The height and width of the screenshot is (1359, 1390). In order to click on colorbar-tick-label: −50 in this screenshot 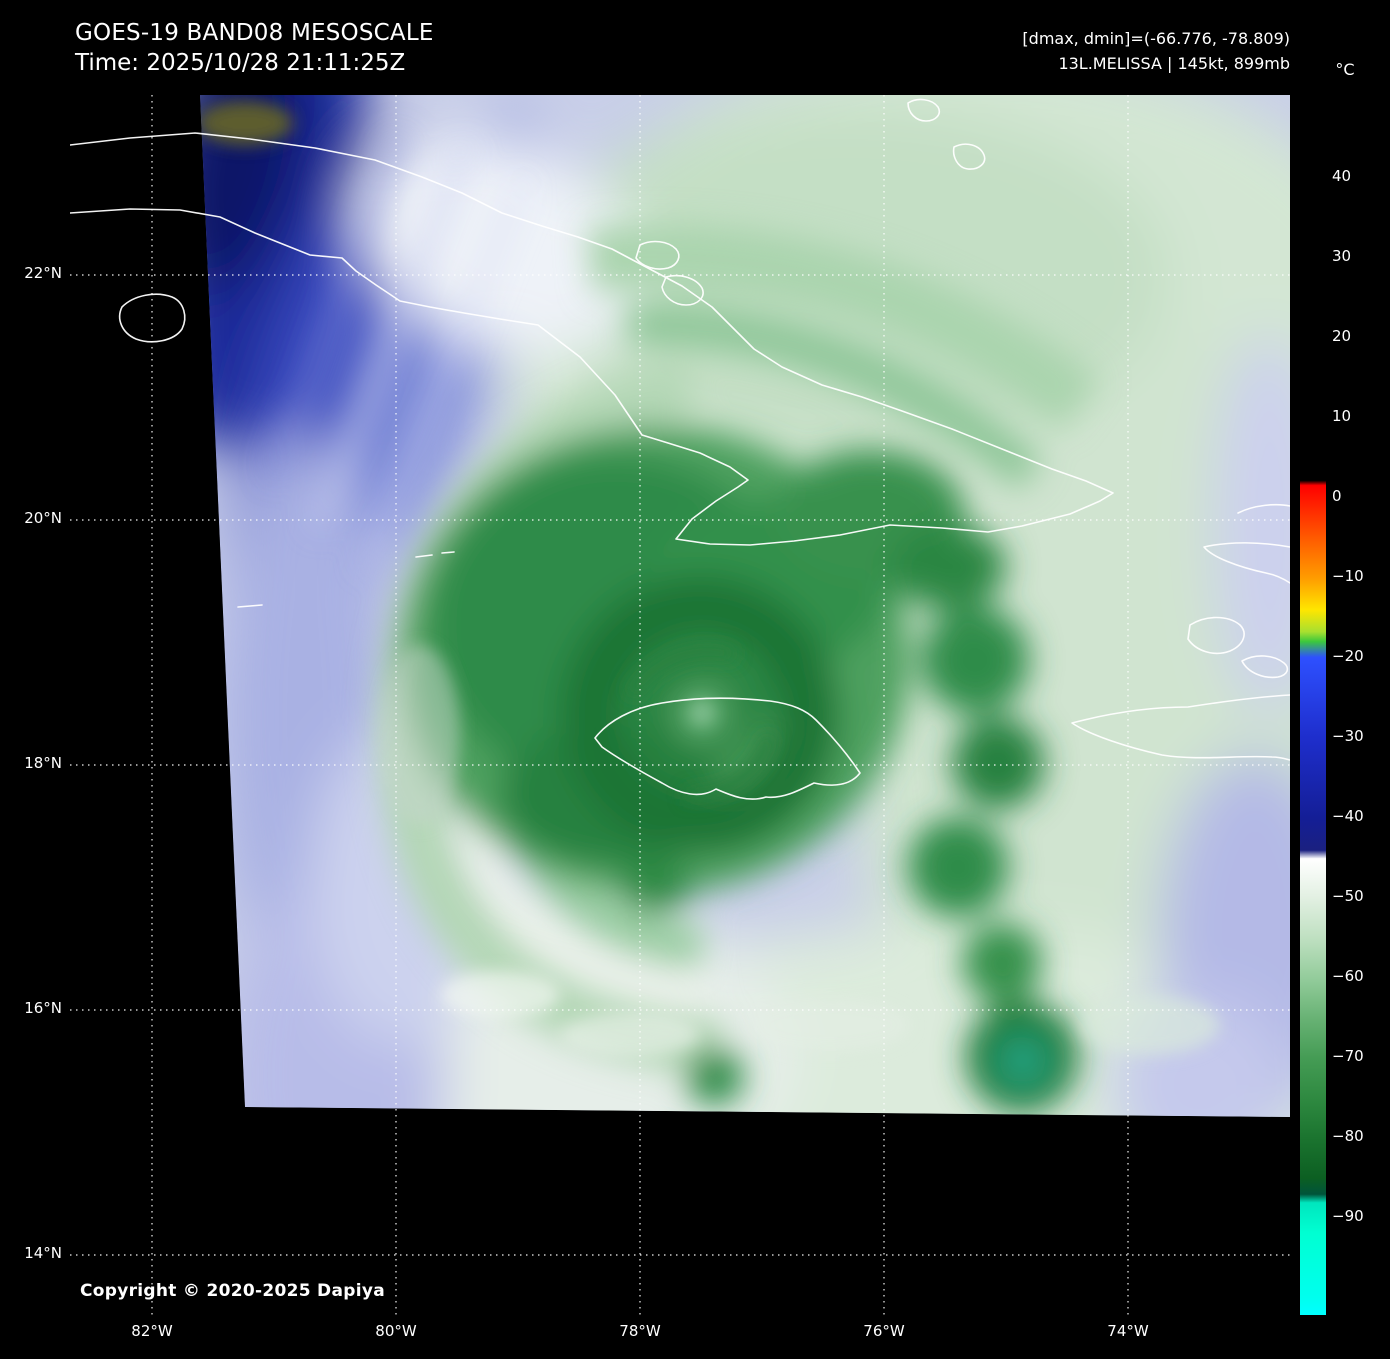, I will do `click(1348, 896)`.